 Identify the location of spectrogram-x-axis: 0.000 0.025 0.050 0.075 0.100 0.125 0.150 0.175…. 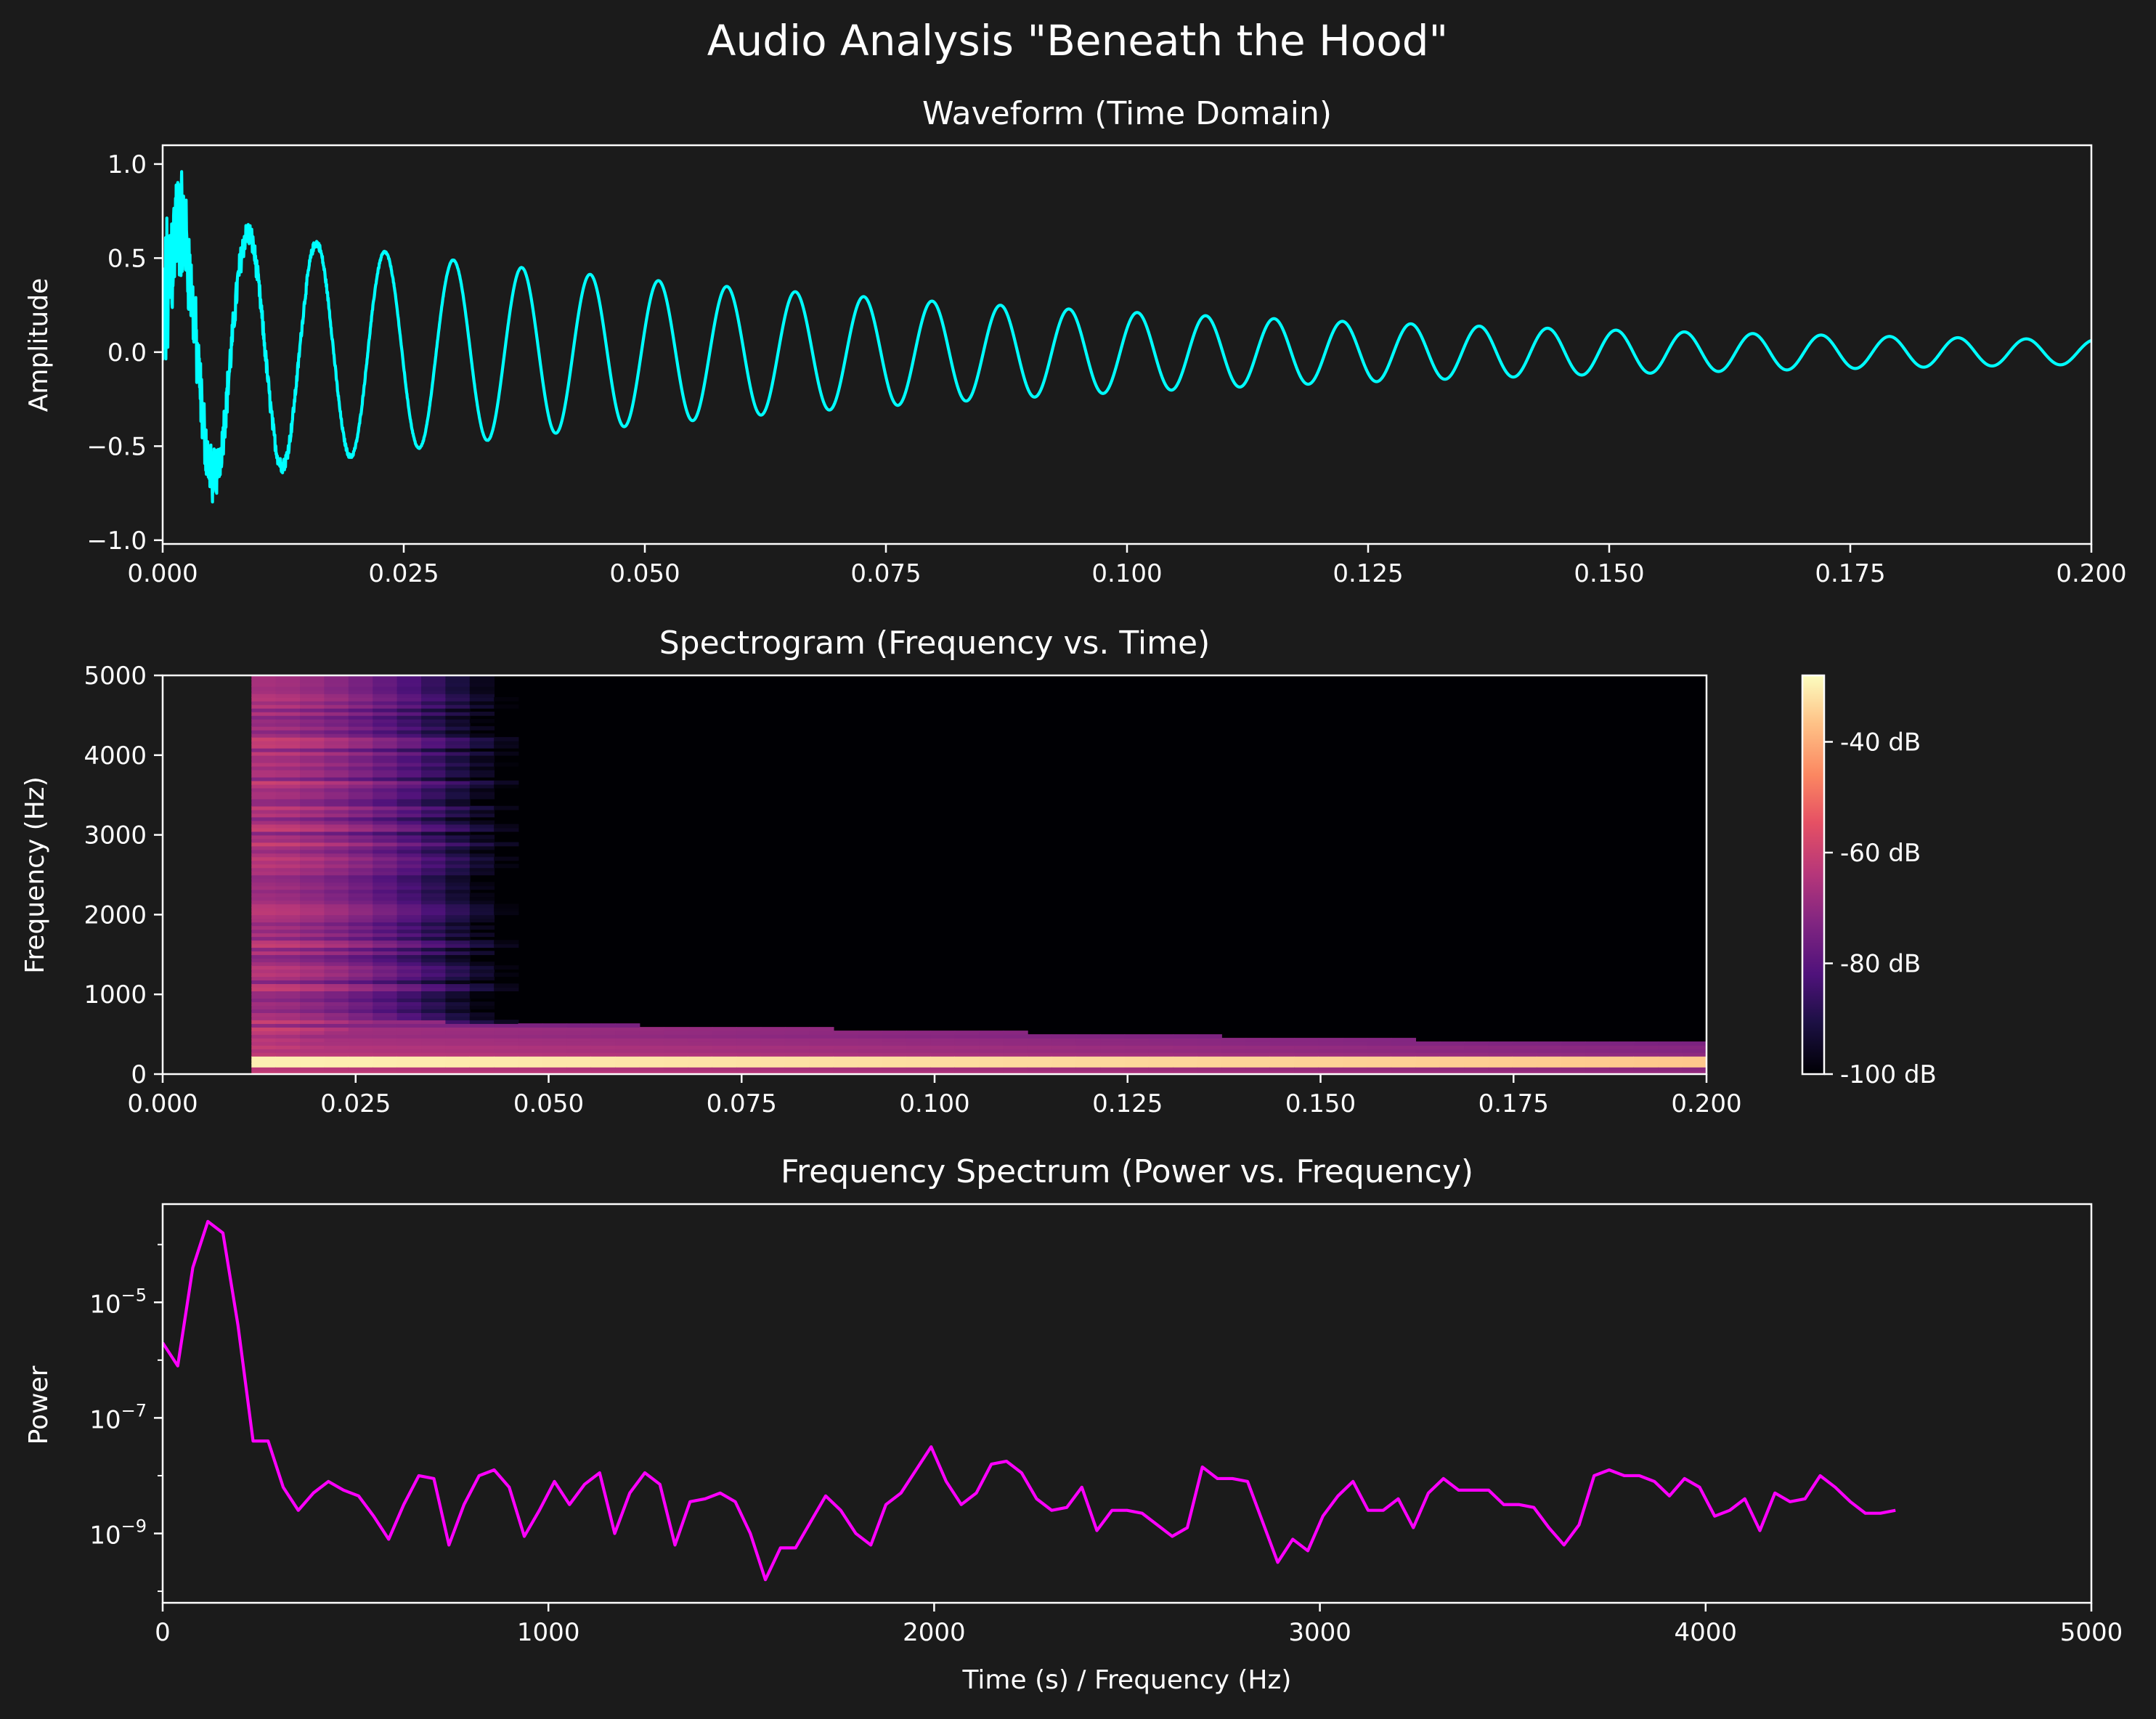
(934, 1096).